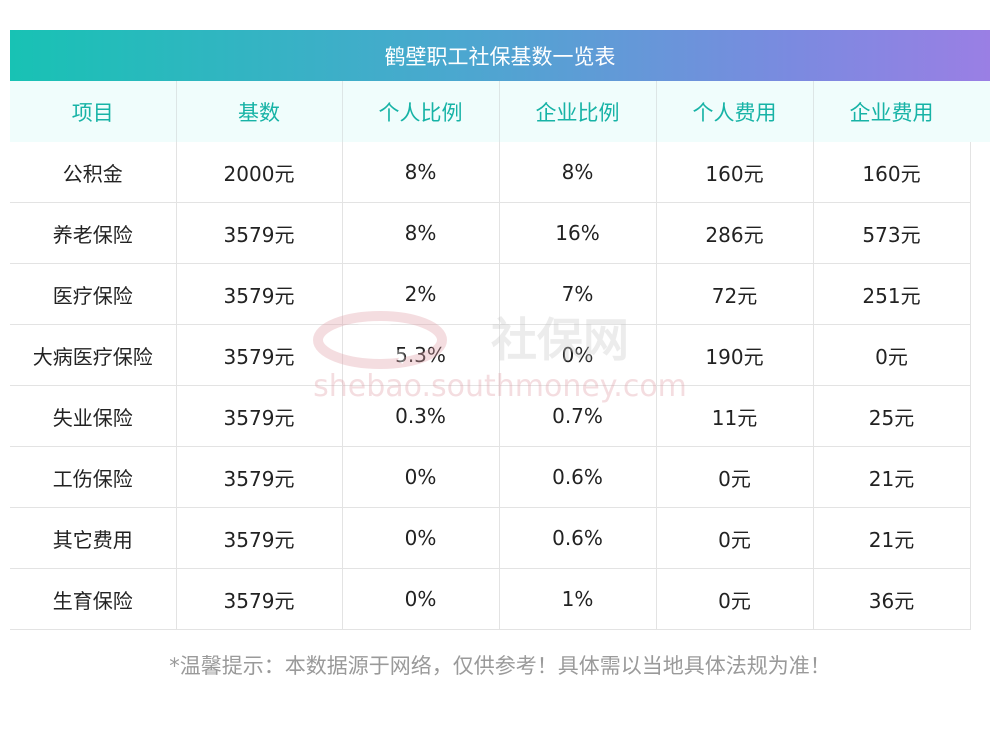 The width and height of the screenshot is (1000, 734). I want to click on cell-personal-cost: 11元, so click(735, 416).